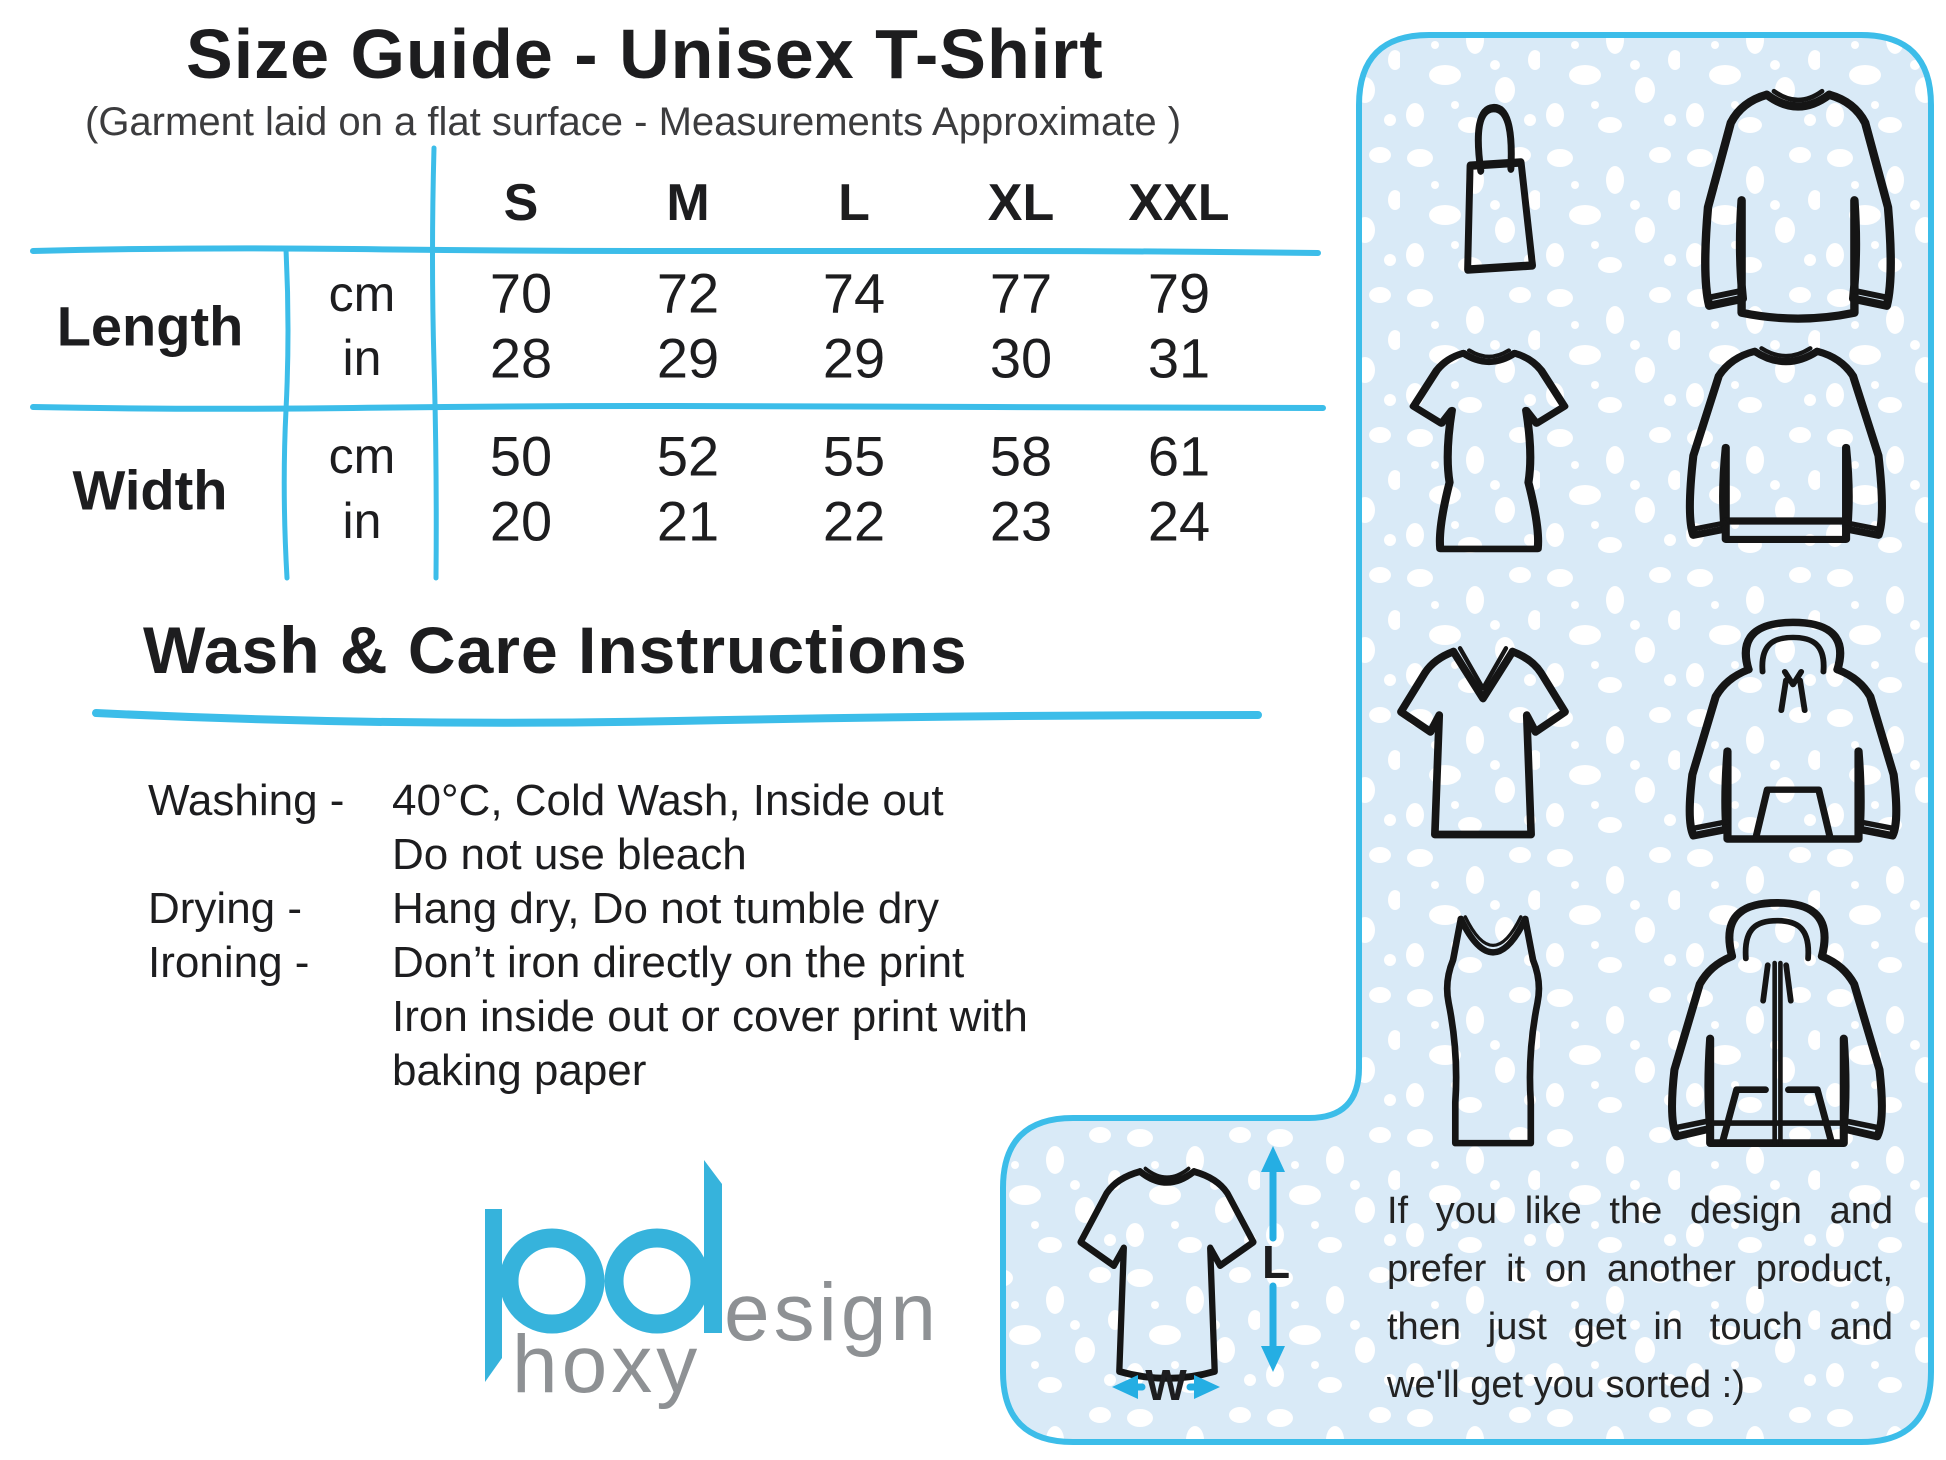  I want to click on table-cell: 24, so click(1179, 521).